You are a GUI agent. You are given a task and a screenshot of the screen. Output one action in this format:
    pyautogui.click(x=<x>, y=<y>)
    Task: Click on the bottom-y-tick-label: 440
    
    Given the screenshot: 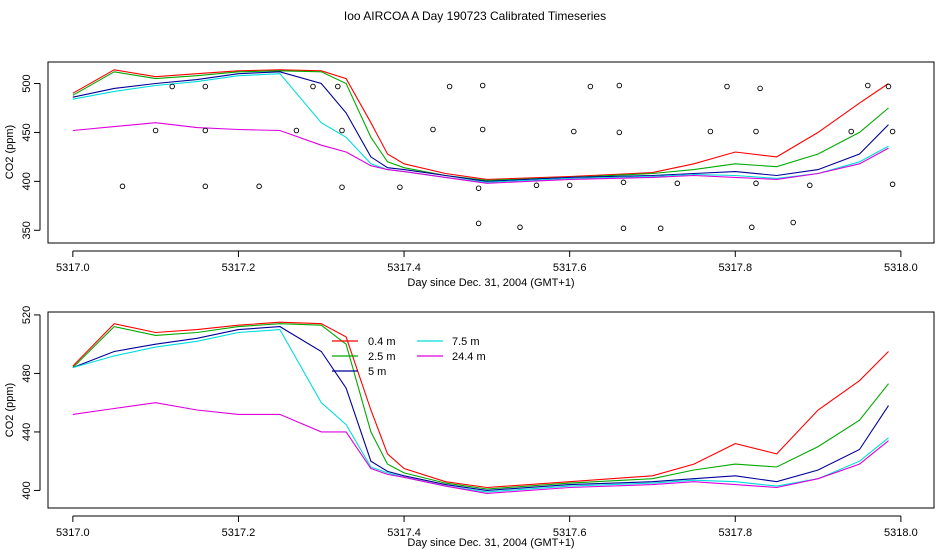 What is the action you would take?
    pyautogui.click(x=27, y=432)
    